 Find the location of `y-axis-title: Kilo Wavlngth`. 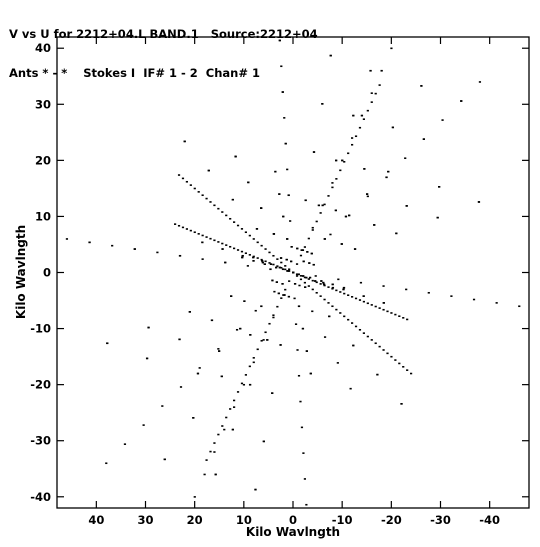

y-axis-title: Kilo Wavlngth is located at coordinates (21, 272).